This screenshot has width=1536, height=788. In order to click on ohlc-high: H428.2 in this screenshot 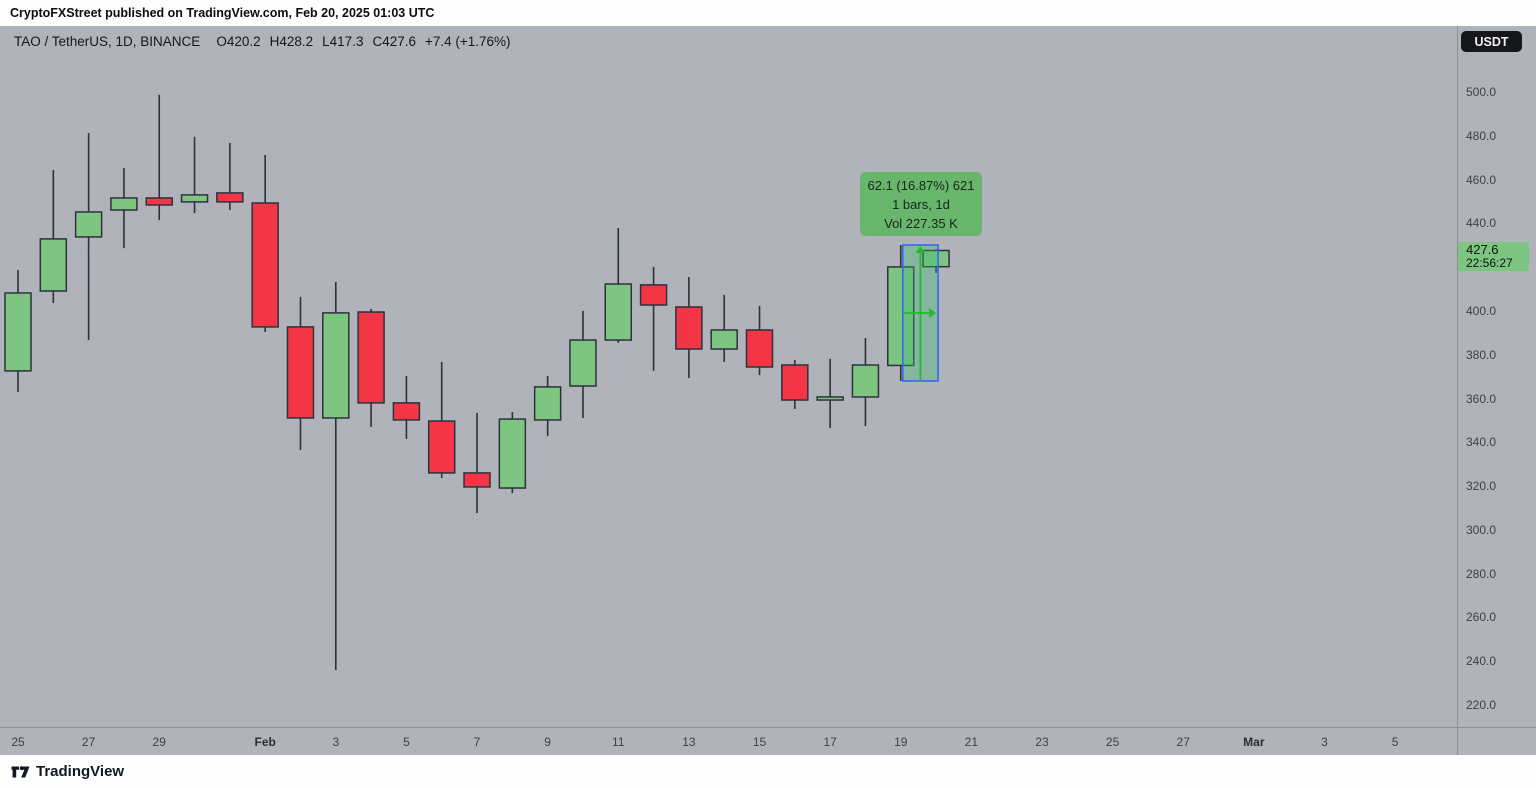, I will do `click(291, 41)`.